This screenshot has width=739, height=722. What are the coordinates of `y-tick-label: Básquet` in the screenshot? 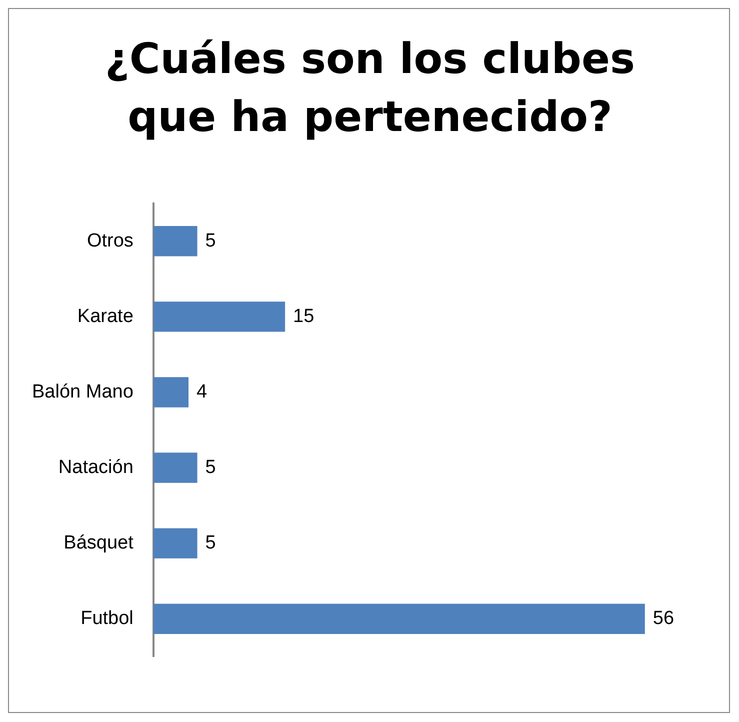 It's located at (99, 543).